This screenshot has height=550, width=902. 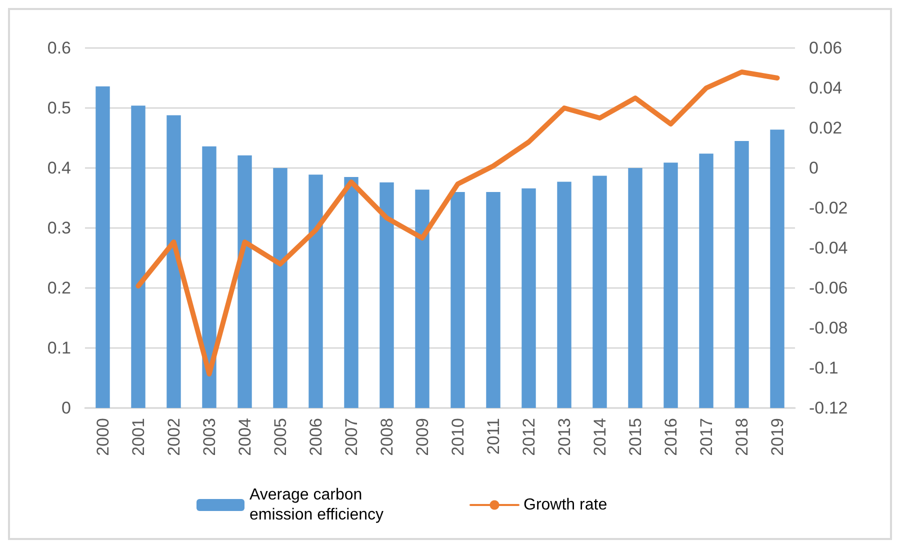 What do you see at coordinates (59, 48) in the screenshot?
I see `y-tick-label: 0.6` at bounding box center [59, 48].